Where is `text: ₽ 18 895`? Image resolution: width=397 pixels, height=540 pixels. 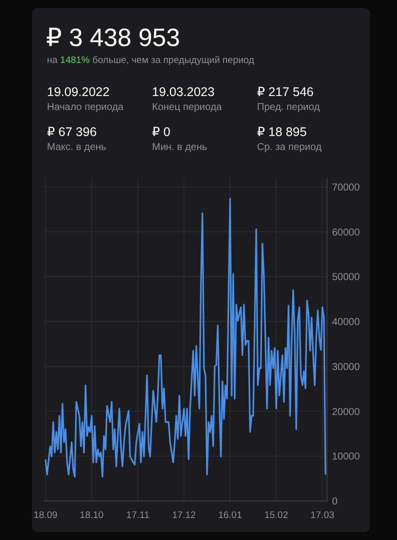
text: ₽ 18 895 is located at coordinates (282, 132).